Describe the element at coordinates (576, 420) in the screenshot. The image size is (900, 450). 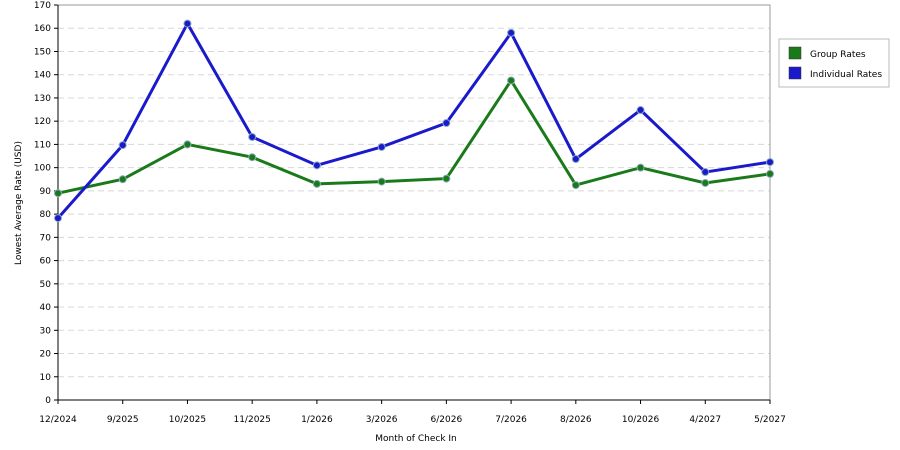
I see `x-tick-label: 8/2026` at that location.